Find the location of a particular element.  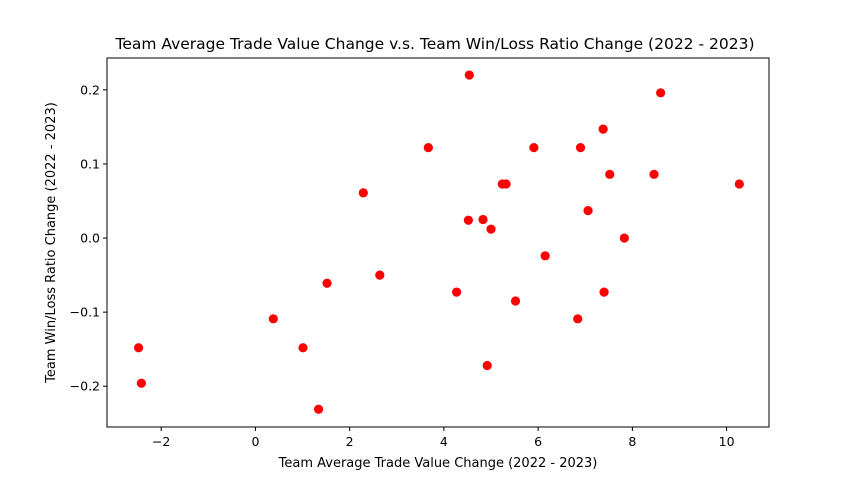

y-axis-label: Team Win/Loss Ratio Change (2022 - 2023) is located at coordinates (51, 243).